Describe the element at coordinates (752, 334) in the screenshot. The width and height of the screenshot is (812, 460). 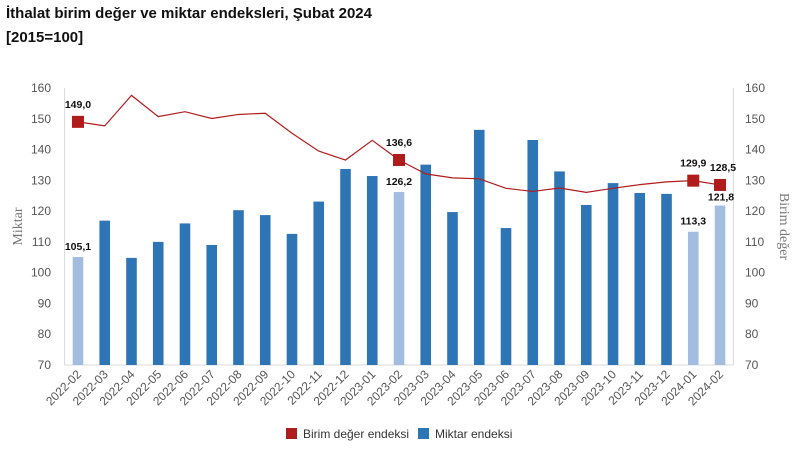
I see `y2-tick-label: 80` at that location.